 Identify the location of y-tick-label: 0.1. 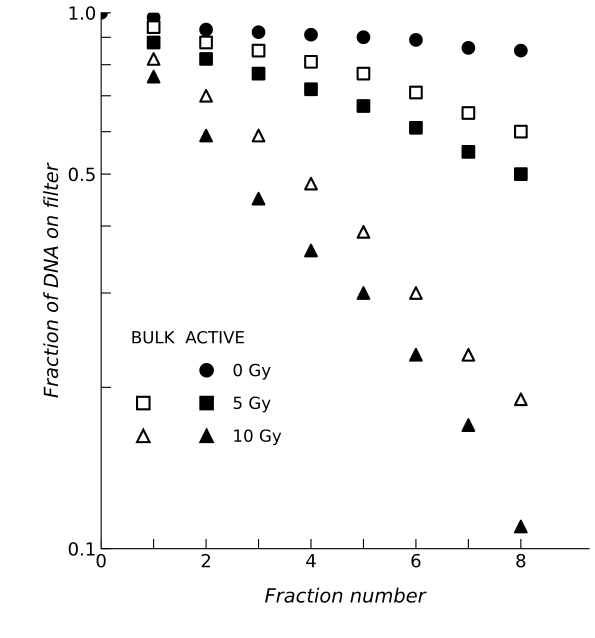
(81, 549).